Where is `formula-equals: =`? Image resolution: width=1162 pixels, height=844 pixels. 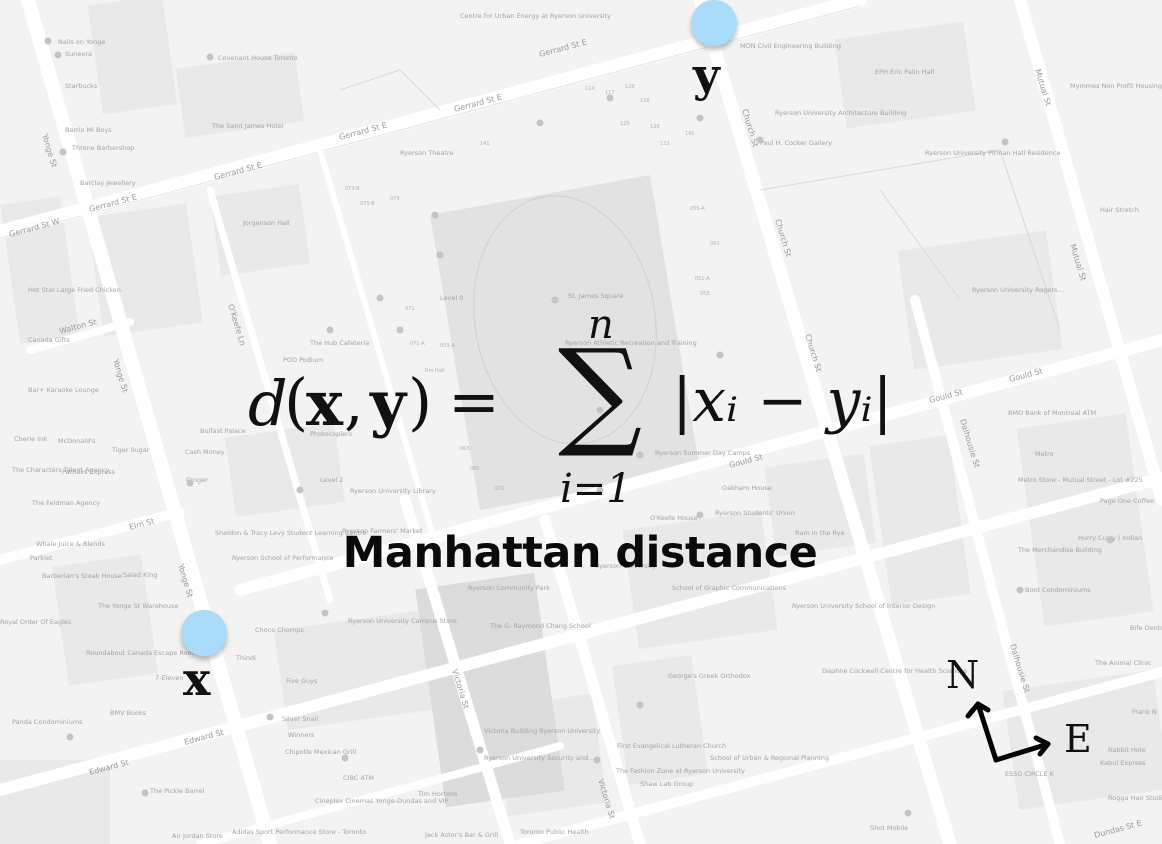 formula-equals: = is located at coordinates (474, 401).